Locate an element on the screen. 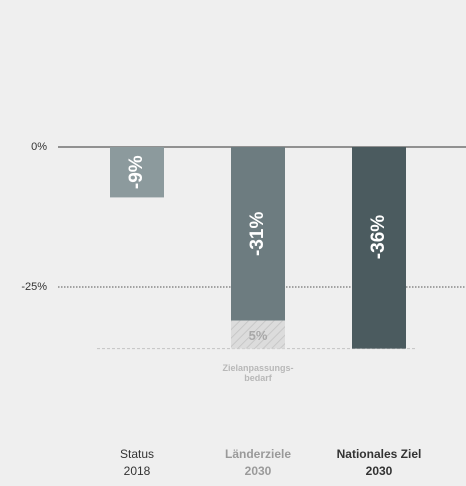 The height and width of the screenshot is (486, 466). y-tick-label: 0% is located at coordinates (39, 147).